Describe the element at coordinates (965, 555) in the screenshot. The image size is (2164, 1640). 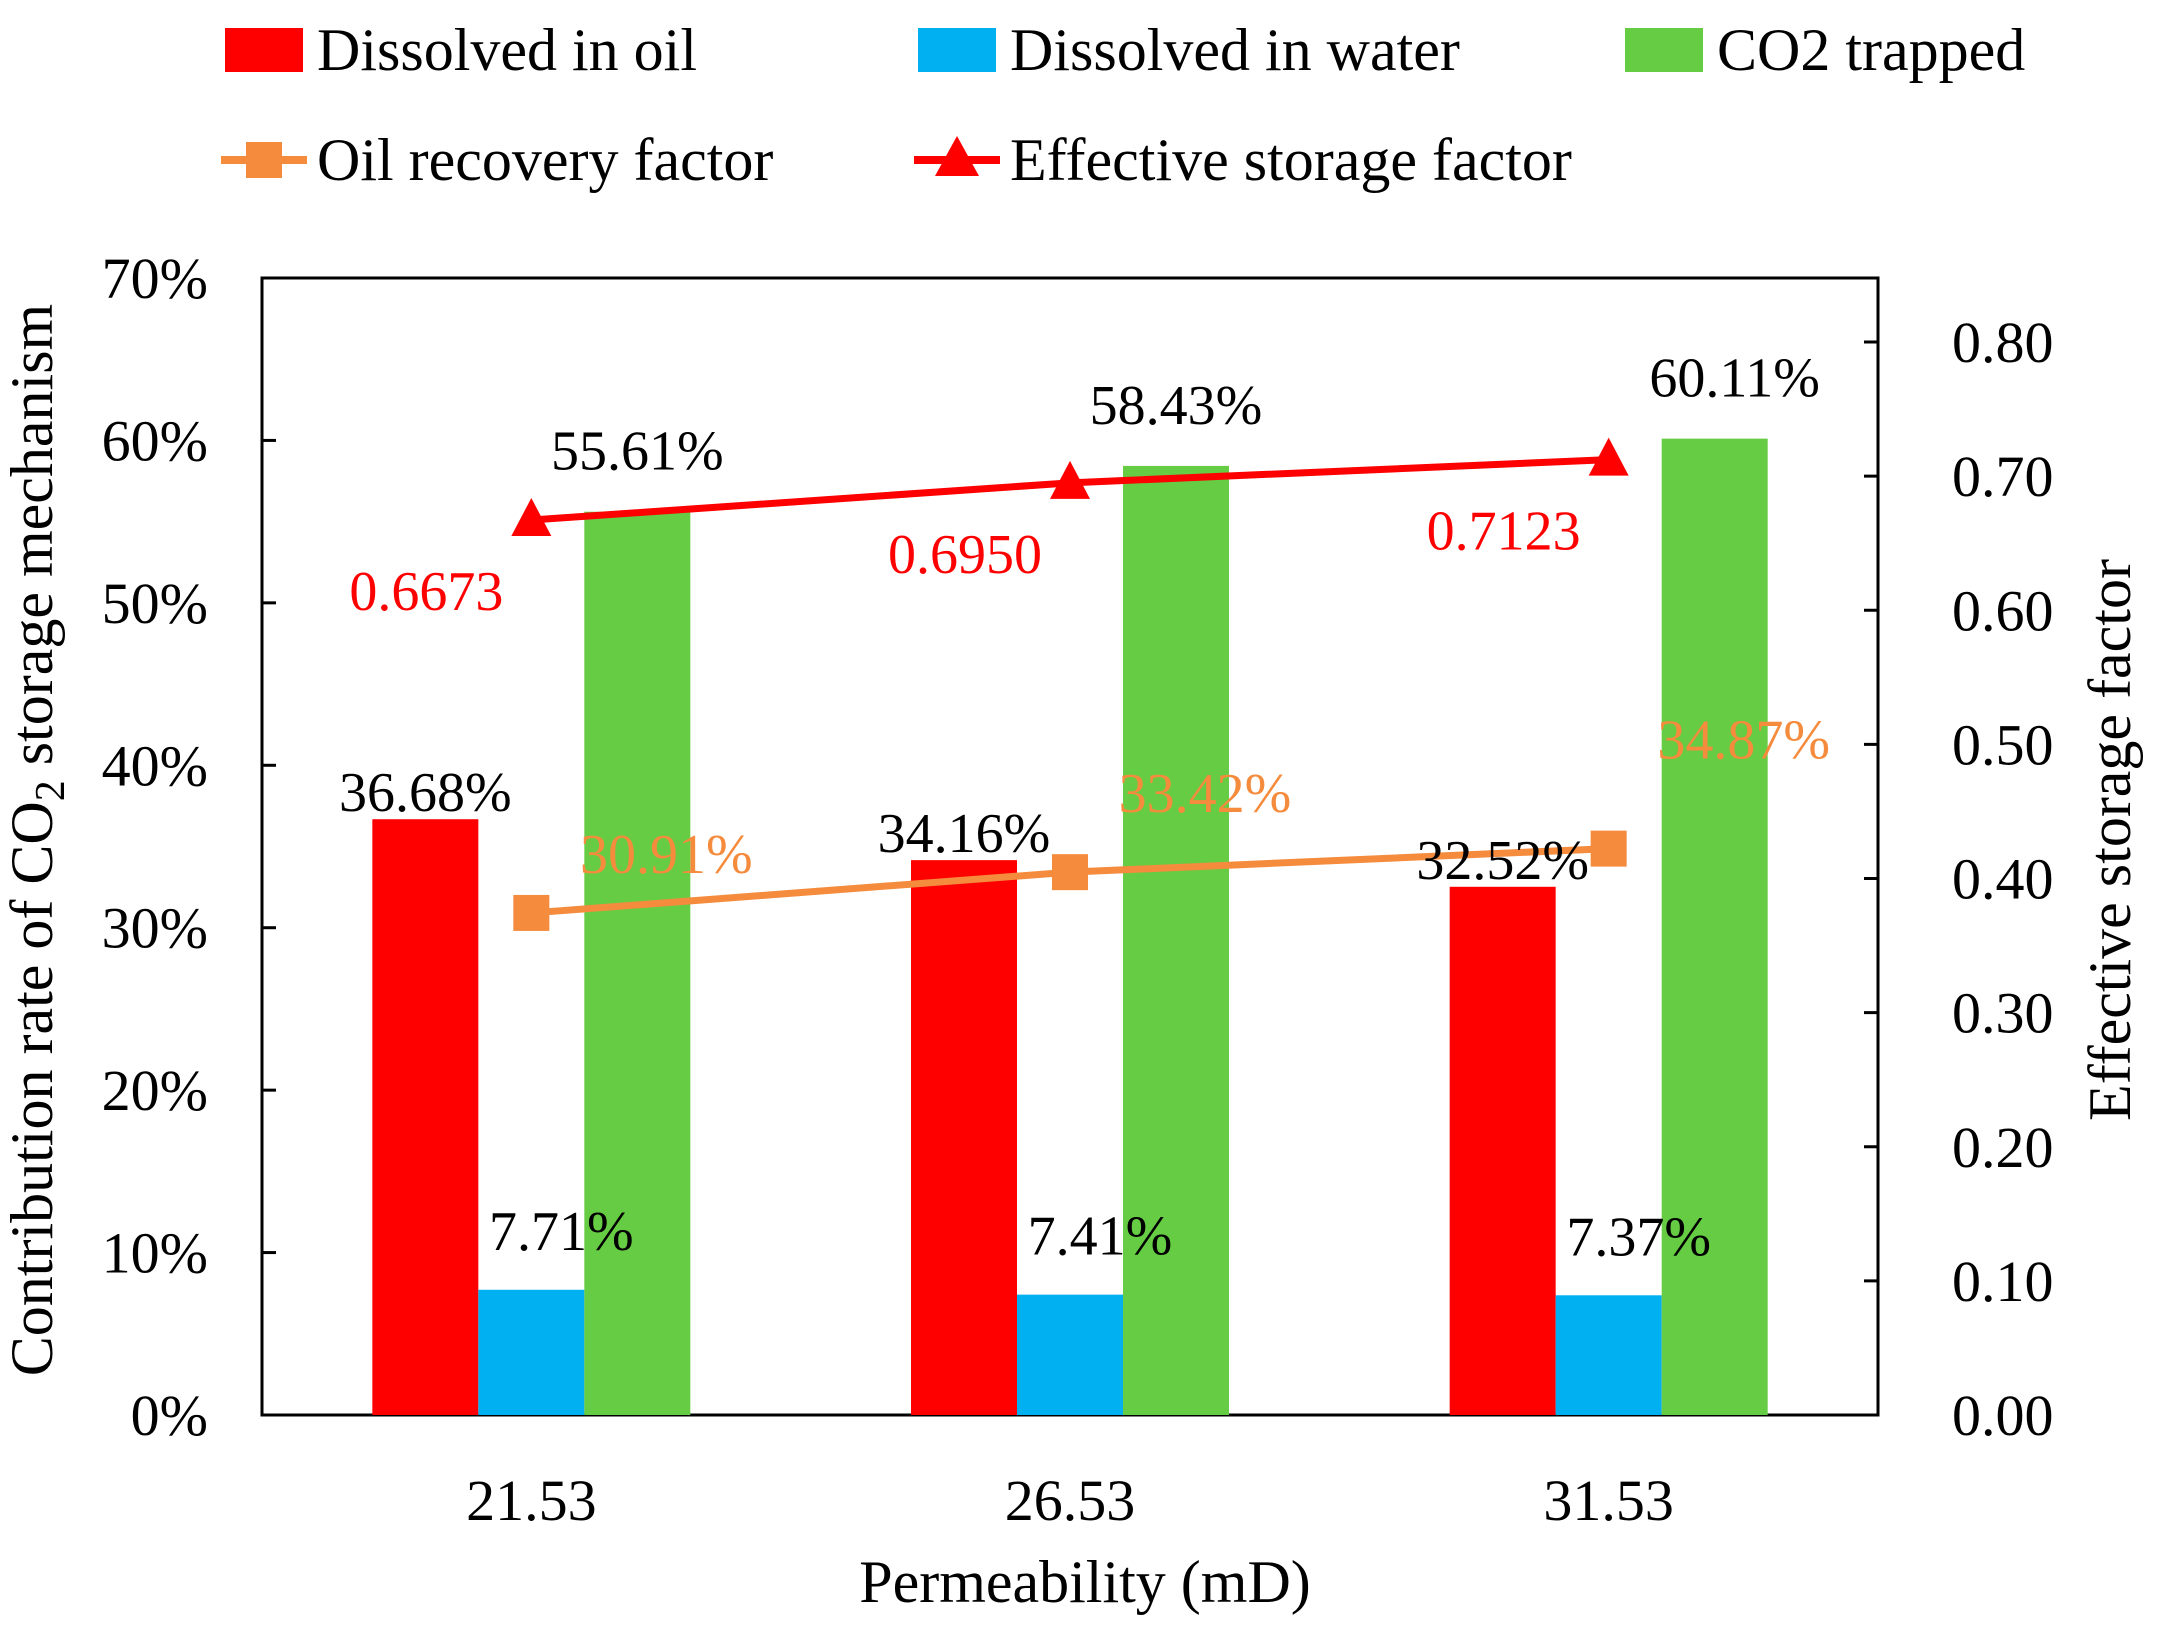
I see `line-data-label: 0.6950` at that location.